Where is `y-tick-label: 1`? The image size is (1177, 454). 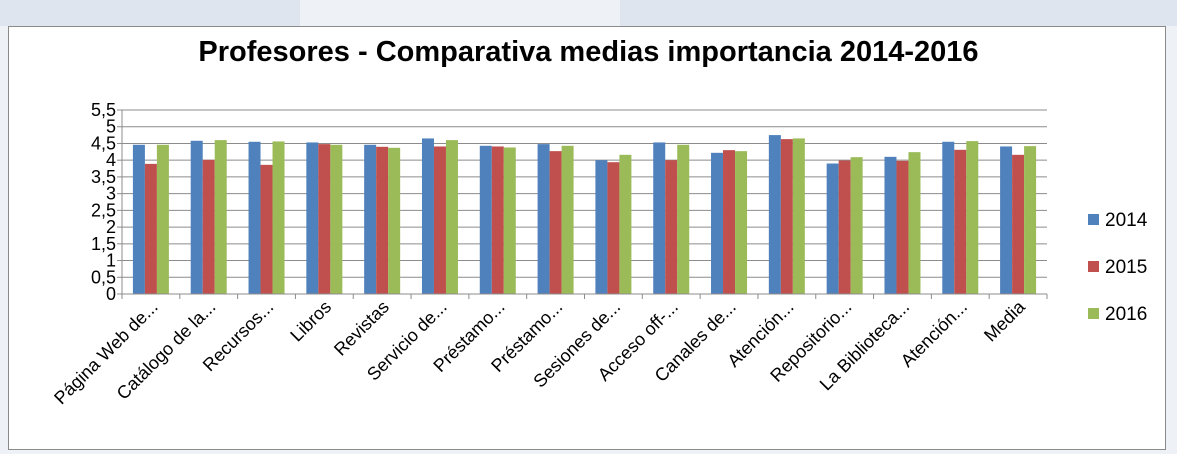 y-tick-label: 1 is located at coordinates (111, 261).